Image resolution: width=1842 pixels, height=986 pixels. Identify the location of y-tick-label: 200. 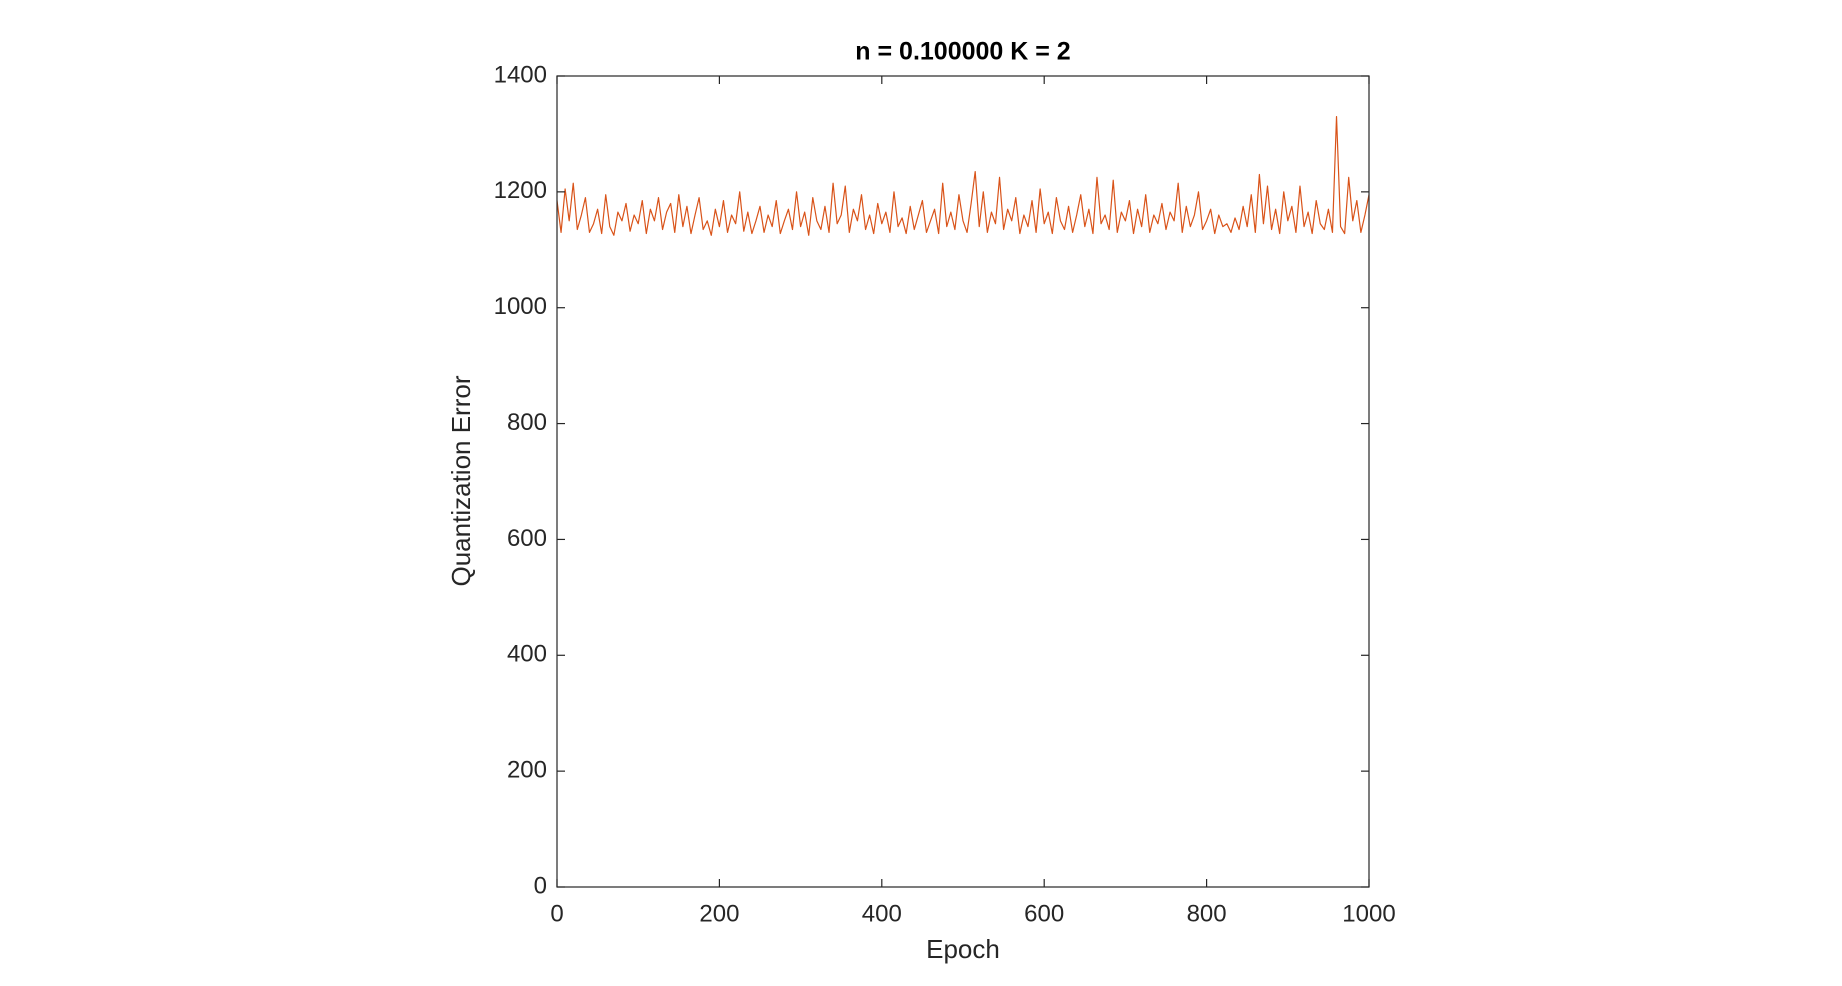
(527, 769).